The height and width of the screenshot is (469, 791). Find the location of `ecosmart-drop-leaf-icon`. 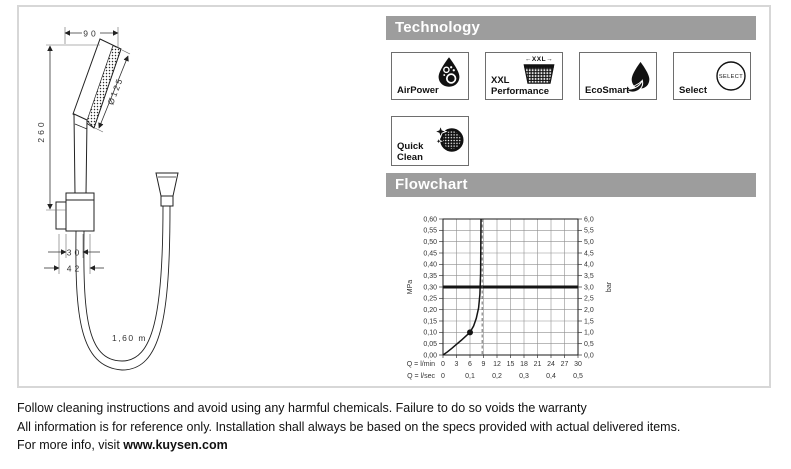

ecosmart-drop-leaf-icon is located at coordinates (636, 77).